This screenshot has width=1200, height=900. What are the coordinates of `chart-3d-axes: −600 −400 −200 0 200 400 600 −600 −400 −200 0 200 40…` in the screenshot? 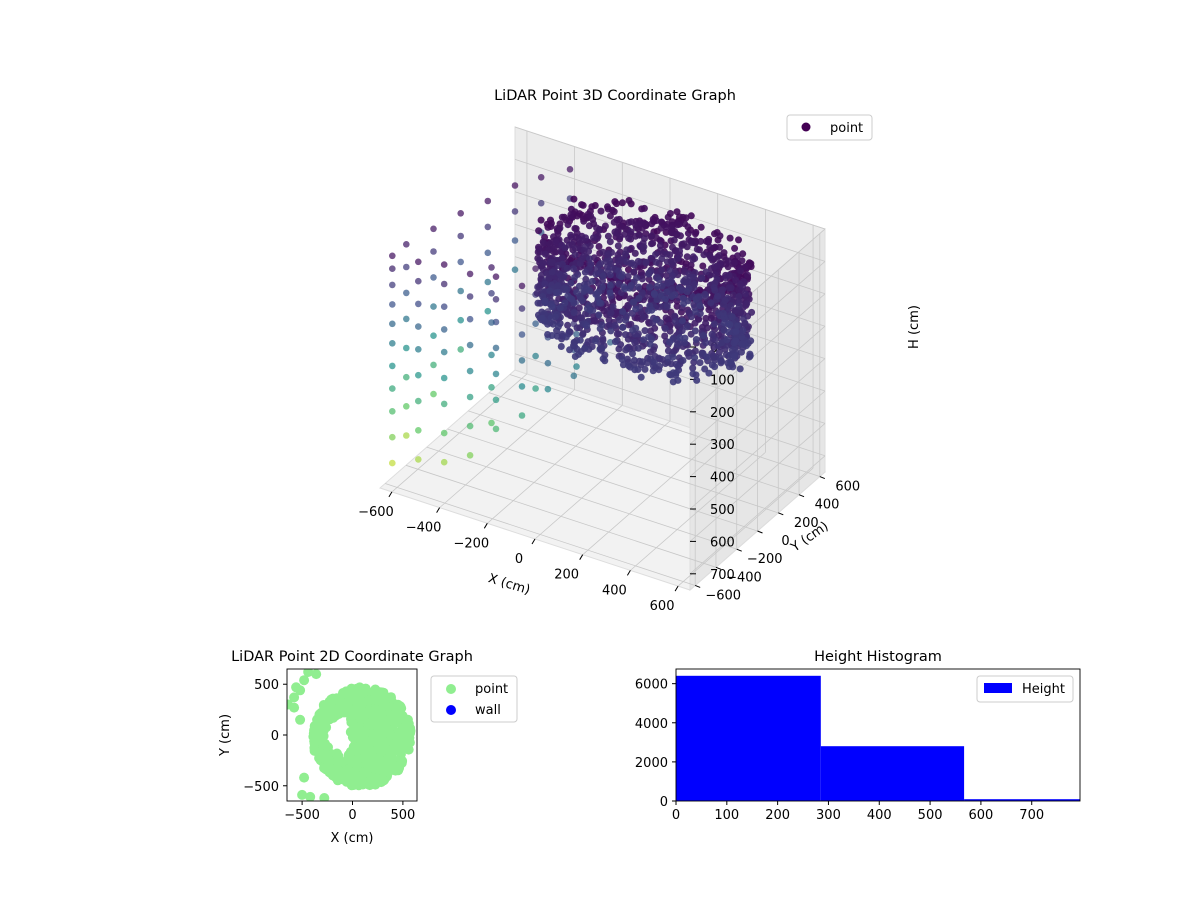 It's located at (609, 477).